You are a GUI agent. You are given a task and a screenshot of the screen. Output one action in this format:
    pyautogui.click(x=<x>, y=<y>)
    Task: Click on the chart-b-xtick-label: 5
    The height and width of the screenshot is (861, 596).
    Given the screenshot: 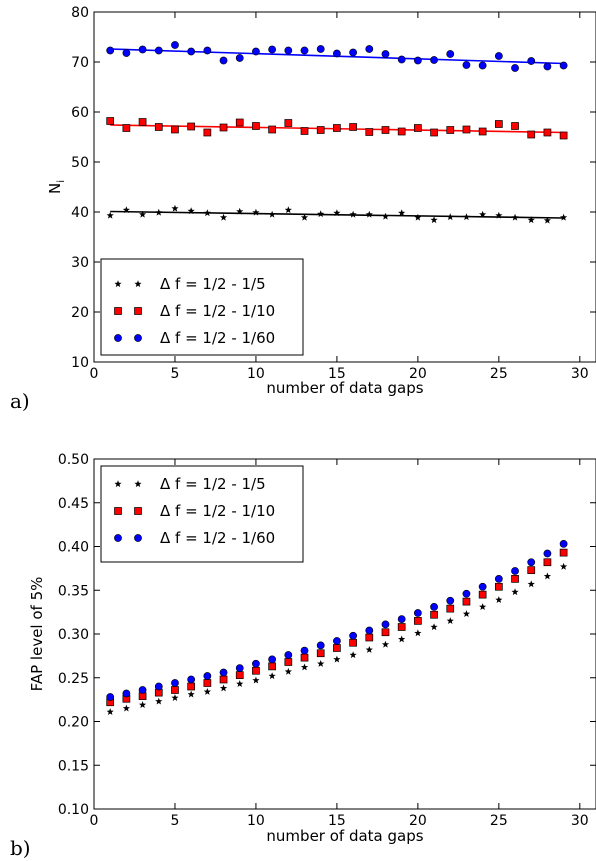 What is the action you would take?
    pyautogui.click(x=175, y=821)
    